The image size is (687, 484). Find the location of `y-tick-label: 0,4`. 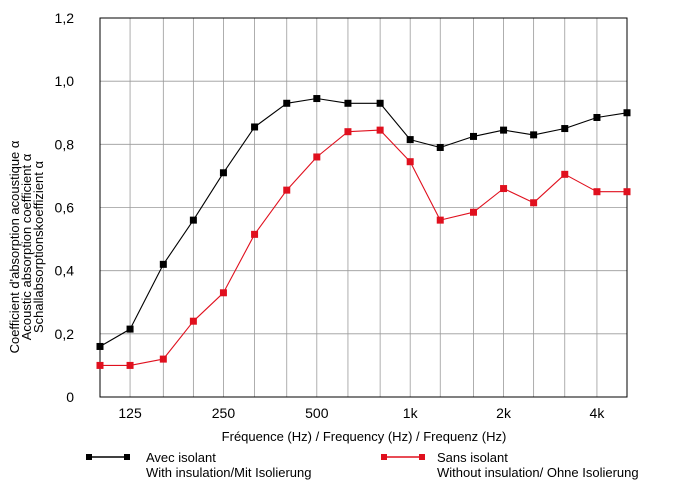

y-tick-label: 0,4 is located at coordinates (65, 271).